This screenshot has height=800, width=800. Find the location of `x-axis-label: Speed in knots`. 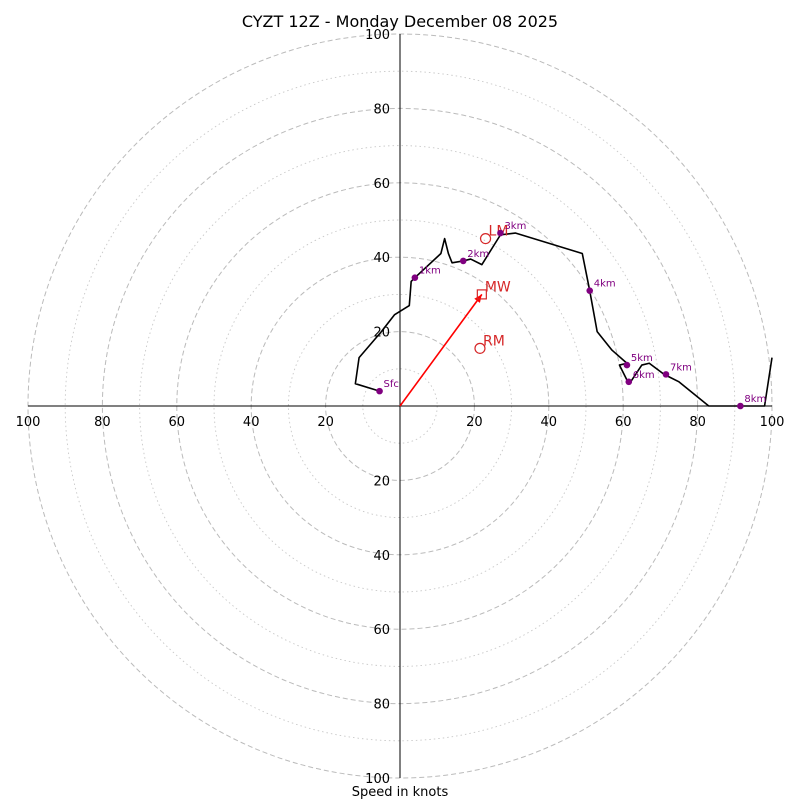

x-axis-label: Speed in knots is located at coordinates (400, 792).